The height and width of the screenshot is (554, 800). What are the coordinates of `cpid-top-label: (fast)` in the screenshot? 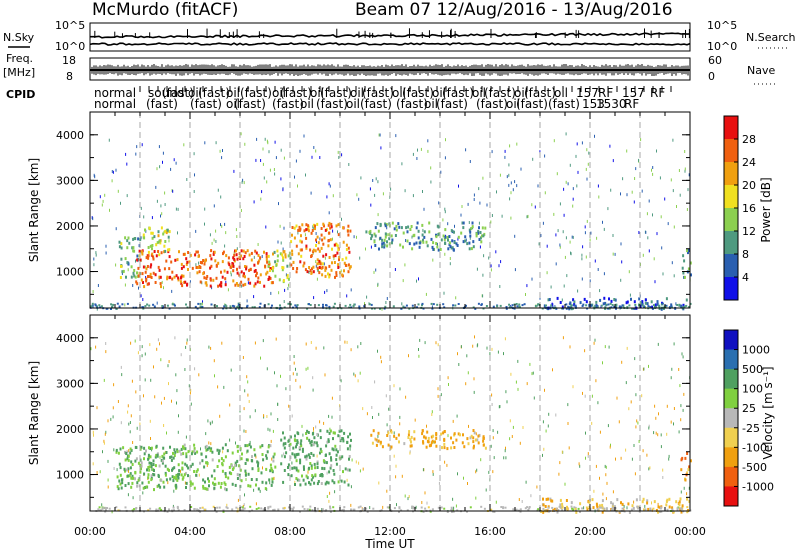 It's located at (296, 93).